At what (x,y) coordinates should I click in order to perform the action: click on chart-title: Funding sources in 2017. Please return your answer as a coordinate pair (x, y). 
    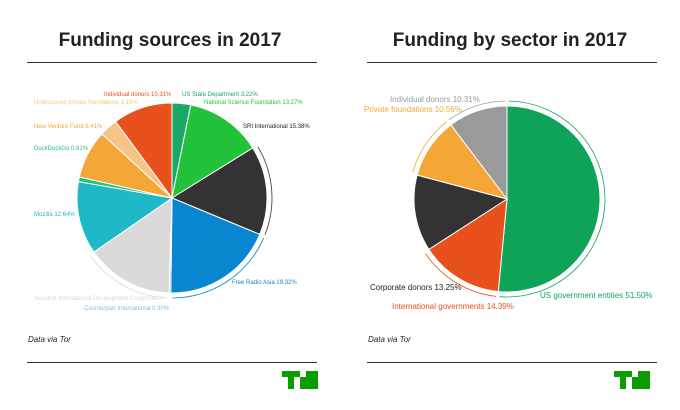
    Looking at the image, I should click on (170, 40).